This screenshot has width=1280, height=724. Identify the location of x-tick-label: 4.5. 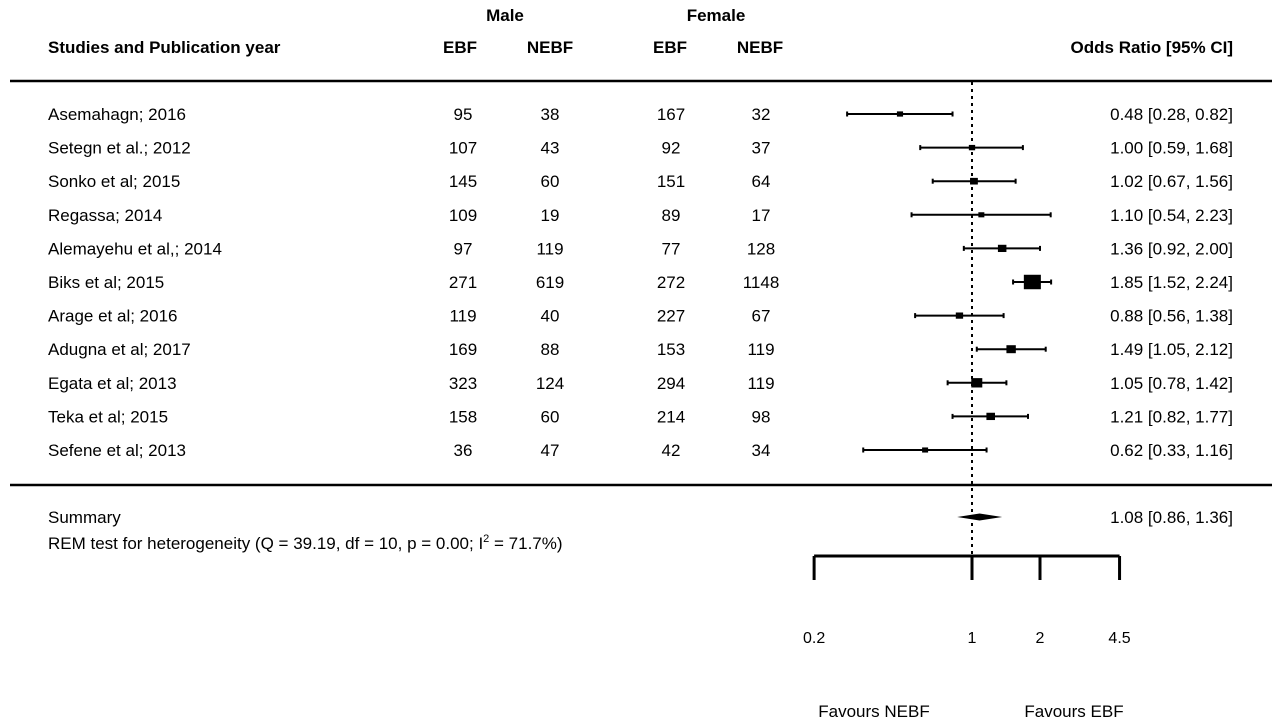
(1119, 638).